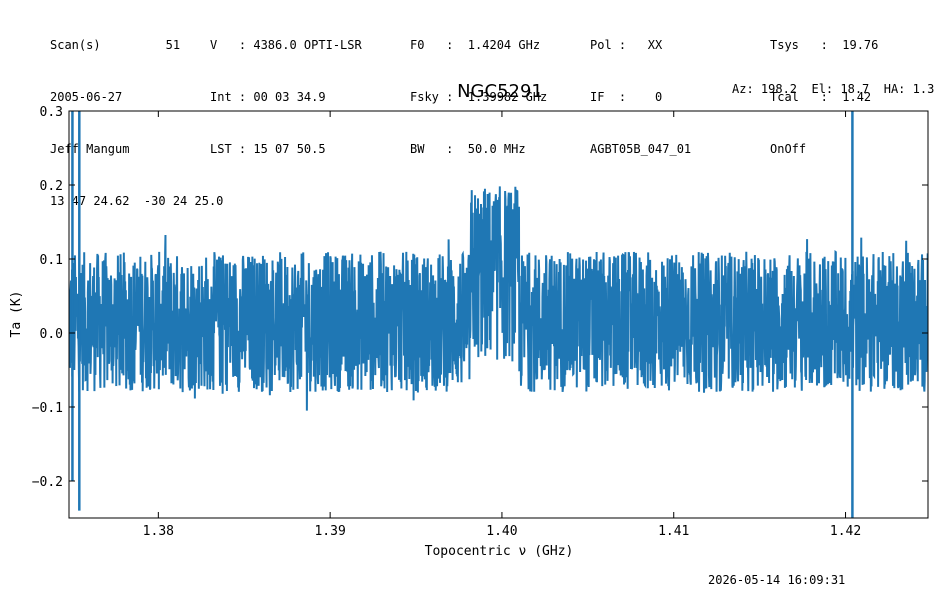  Describe the element at coordinates (788, 149) in the screenshot. I see `mode-label: OnOff` at that location.